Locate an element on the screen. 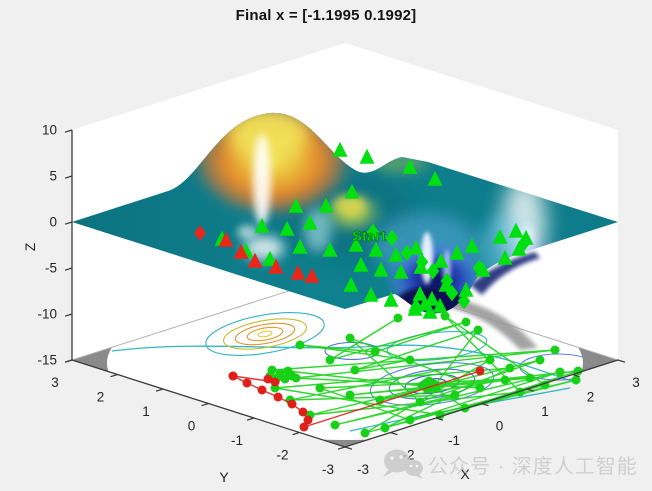 This screenshot has width=652, height=491. y-tick-label: 1 is located at coordinates (146, 411).